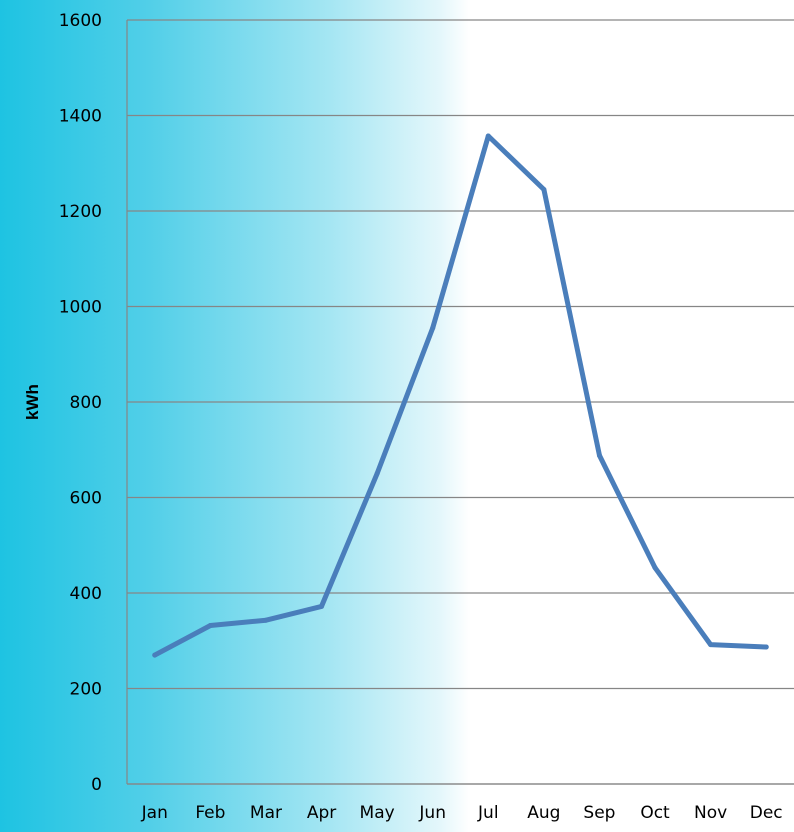 The height and width of the screenshot is (832, 794). Describe the element at coordinates (655, 568) in the screenshot. I see `data-point-oct` at that location.